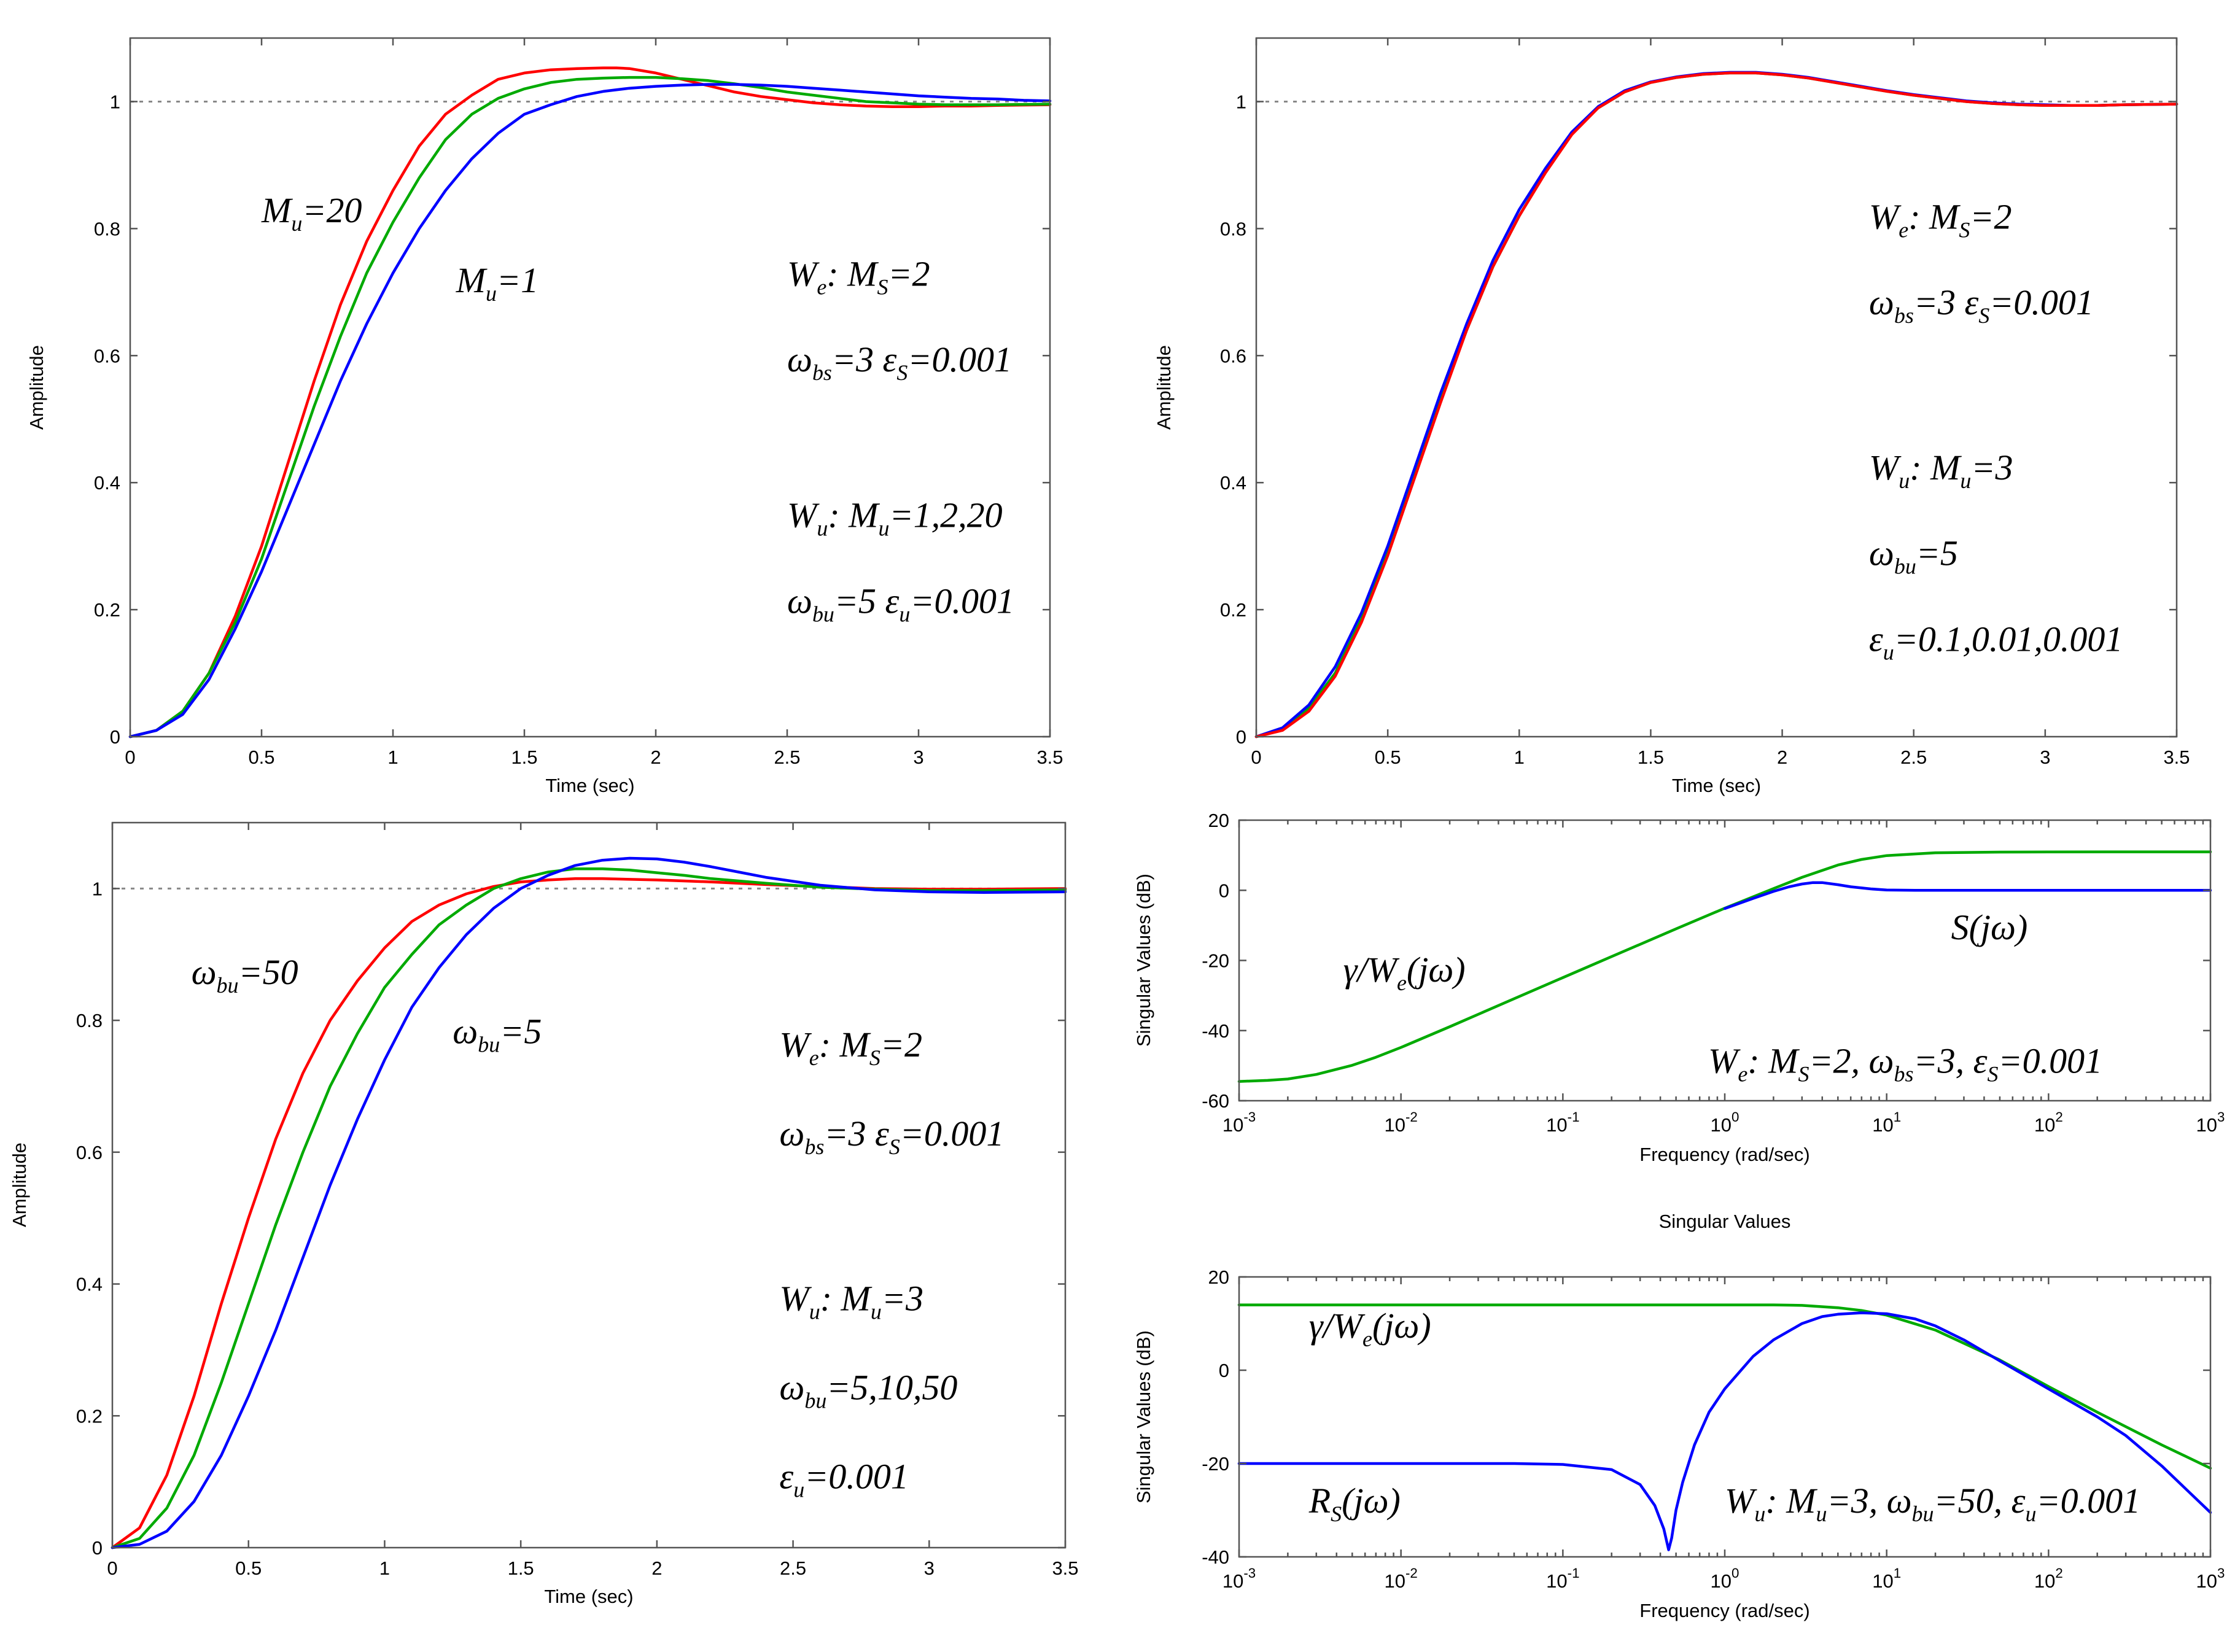 The height and width of the screenshot is (1652, 2235). What do you see at coordinates (895, 518) in the screenshot?
I see `annotation-wu: Wu: Mu=1,2,20` at bounding box center [895, 518].